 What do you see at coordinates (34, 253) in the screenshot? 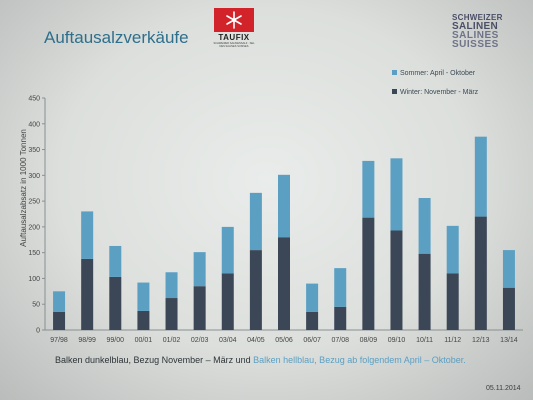
I see `y-tick-label: 150` at bounding box center [34, 253].